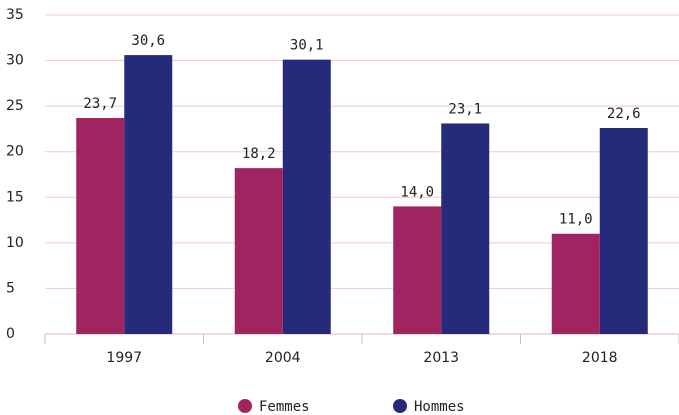 Image resolution: width=679 pixels, height=415 pixels. Describe the element at coordinates (576, 220) in the screenshot. I see `value-label: 11,0` at that location.